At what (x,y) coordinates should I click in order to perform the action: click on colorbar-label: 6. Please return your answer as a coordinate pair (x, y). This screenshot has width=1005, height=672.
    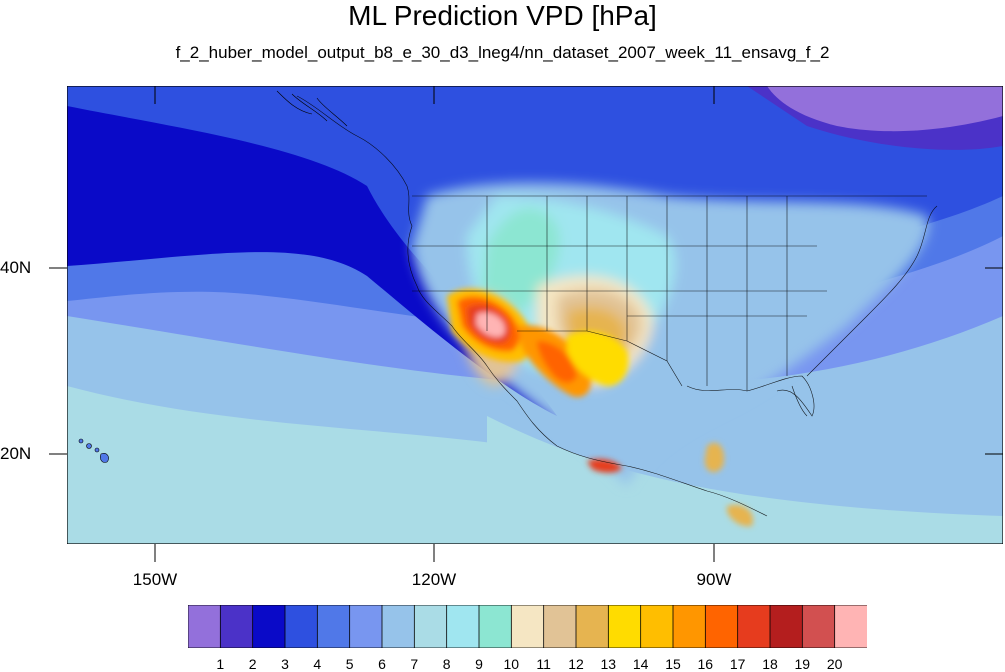
    Looking at the image, I should click on (382, 664).